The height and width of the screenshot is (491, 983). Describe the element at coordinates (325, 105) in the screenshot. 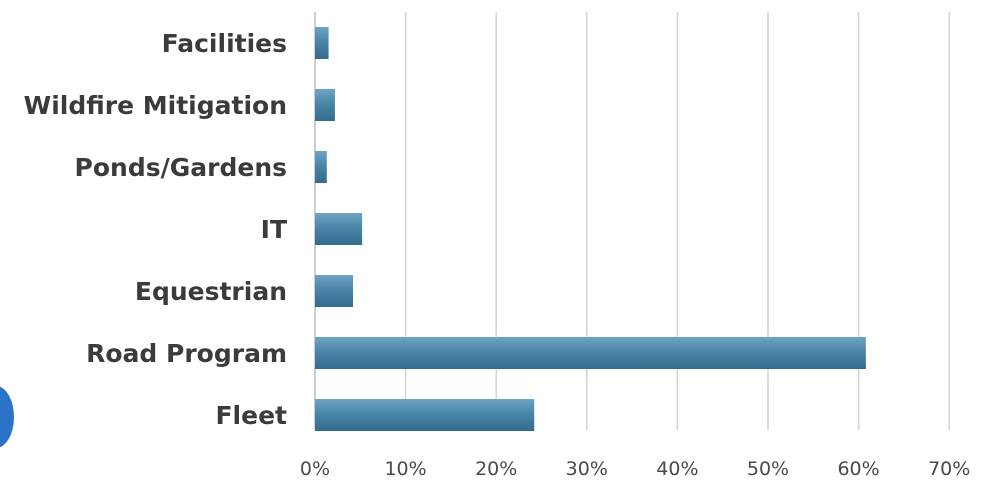

I see `bar-wildfire-mitigation` at that location.